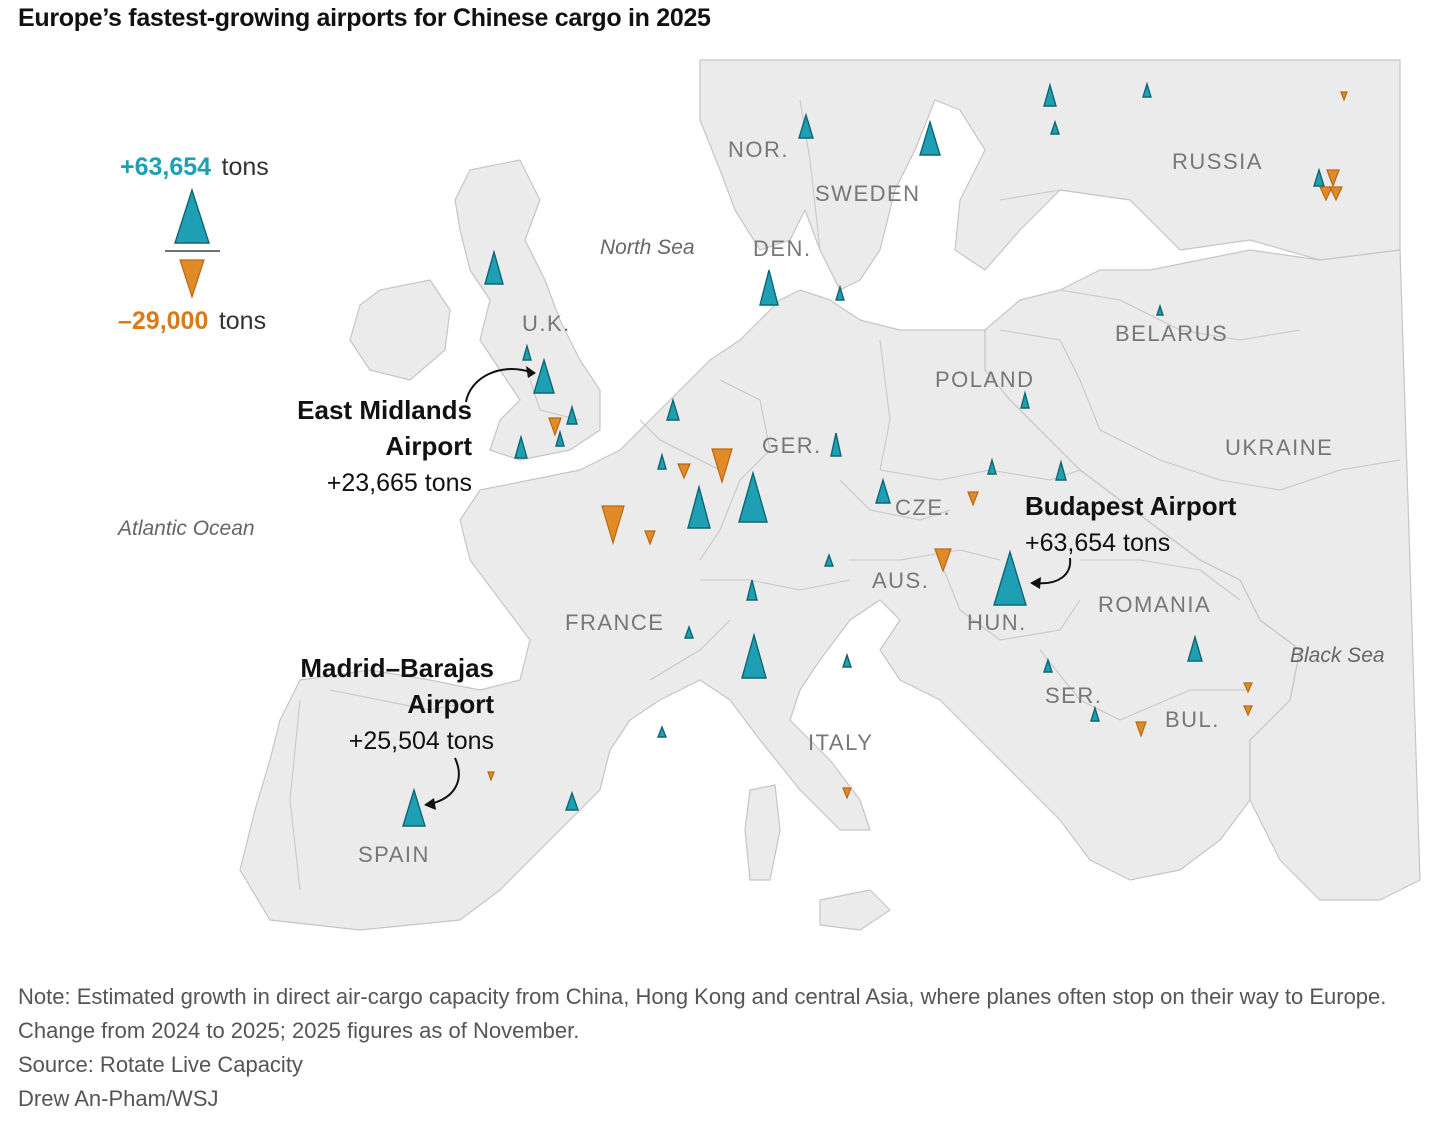 The height and width of the screenshot is (1130, 1456). Describe the element at coordinates (242, 321) in the screenshot. I see `legend-min-unit: tons` at that location.